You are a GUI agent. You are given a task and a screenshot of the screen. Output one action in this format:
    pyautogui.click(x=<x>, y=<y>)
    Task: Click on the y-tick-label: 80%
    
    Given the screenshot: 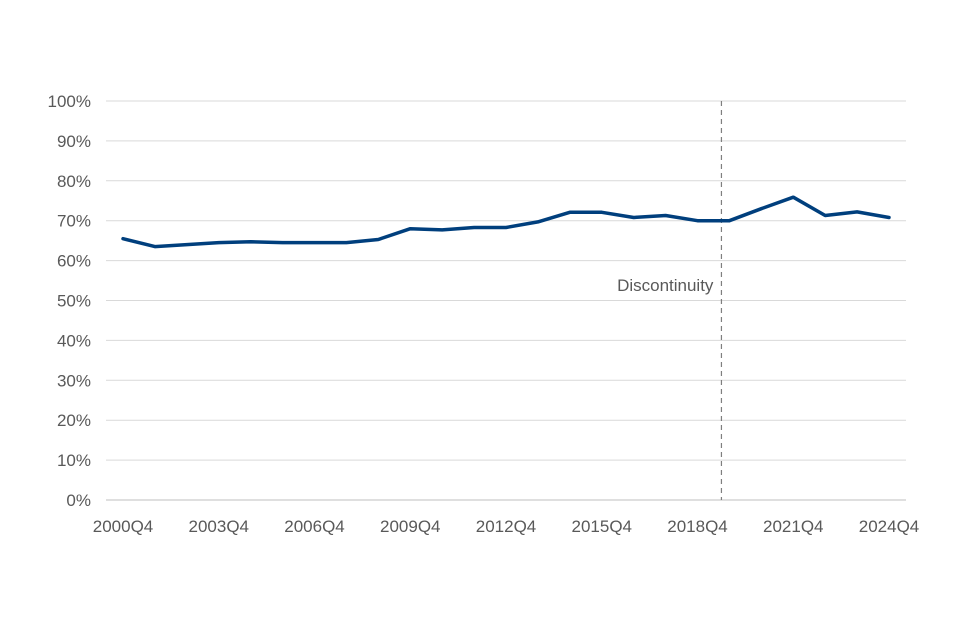 What is the action you would take?
    pyautogui.click(x=74, y=181)
    